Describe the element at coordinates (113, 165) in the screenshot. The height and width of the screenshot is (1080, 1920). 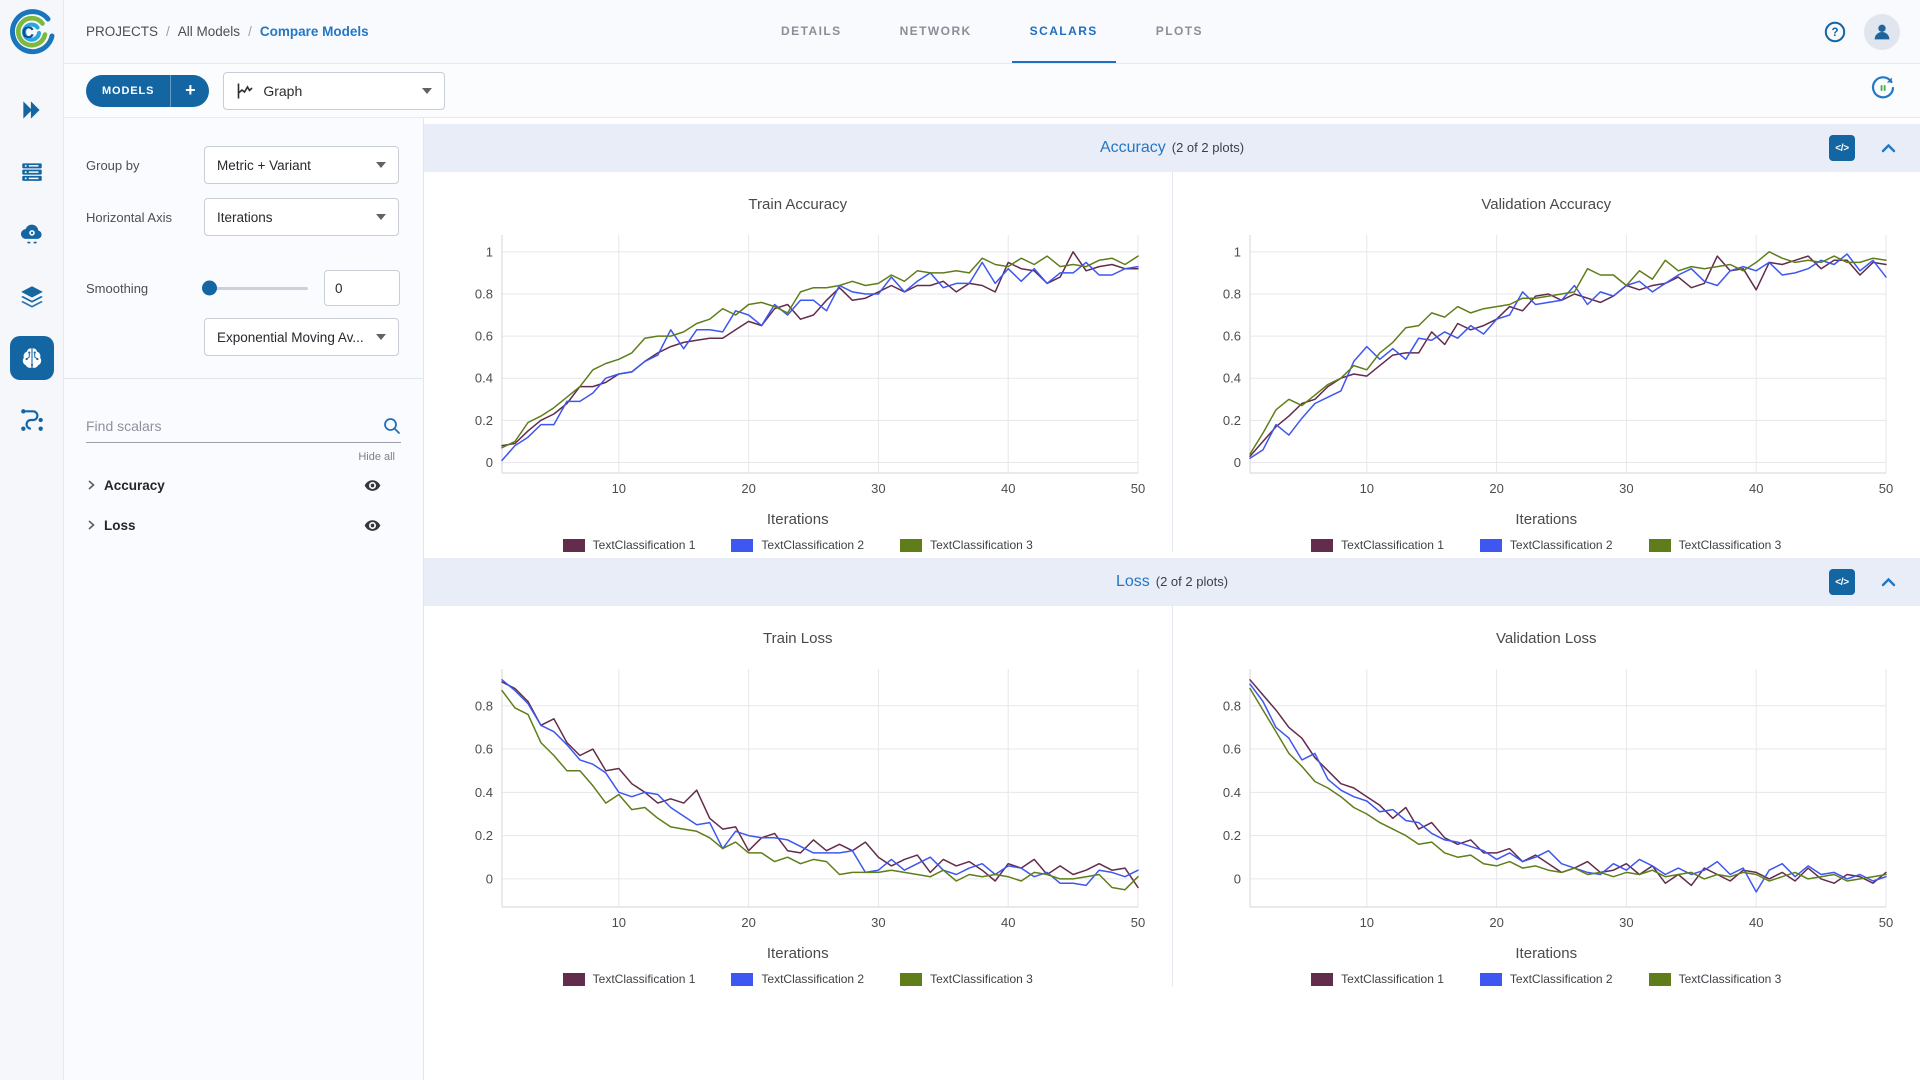
I see `group-by-label: Group by` at that location.